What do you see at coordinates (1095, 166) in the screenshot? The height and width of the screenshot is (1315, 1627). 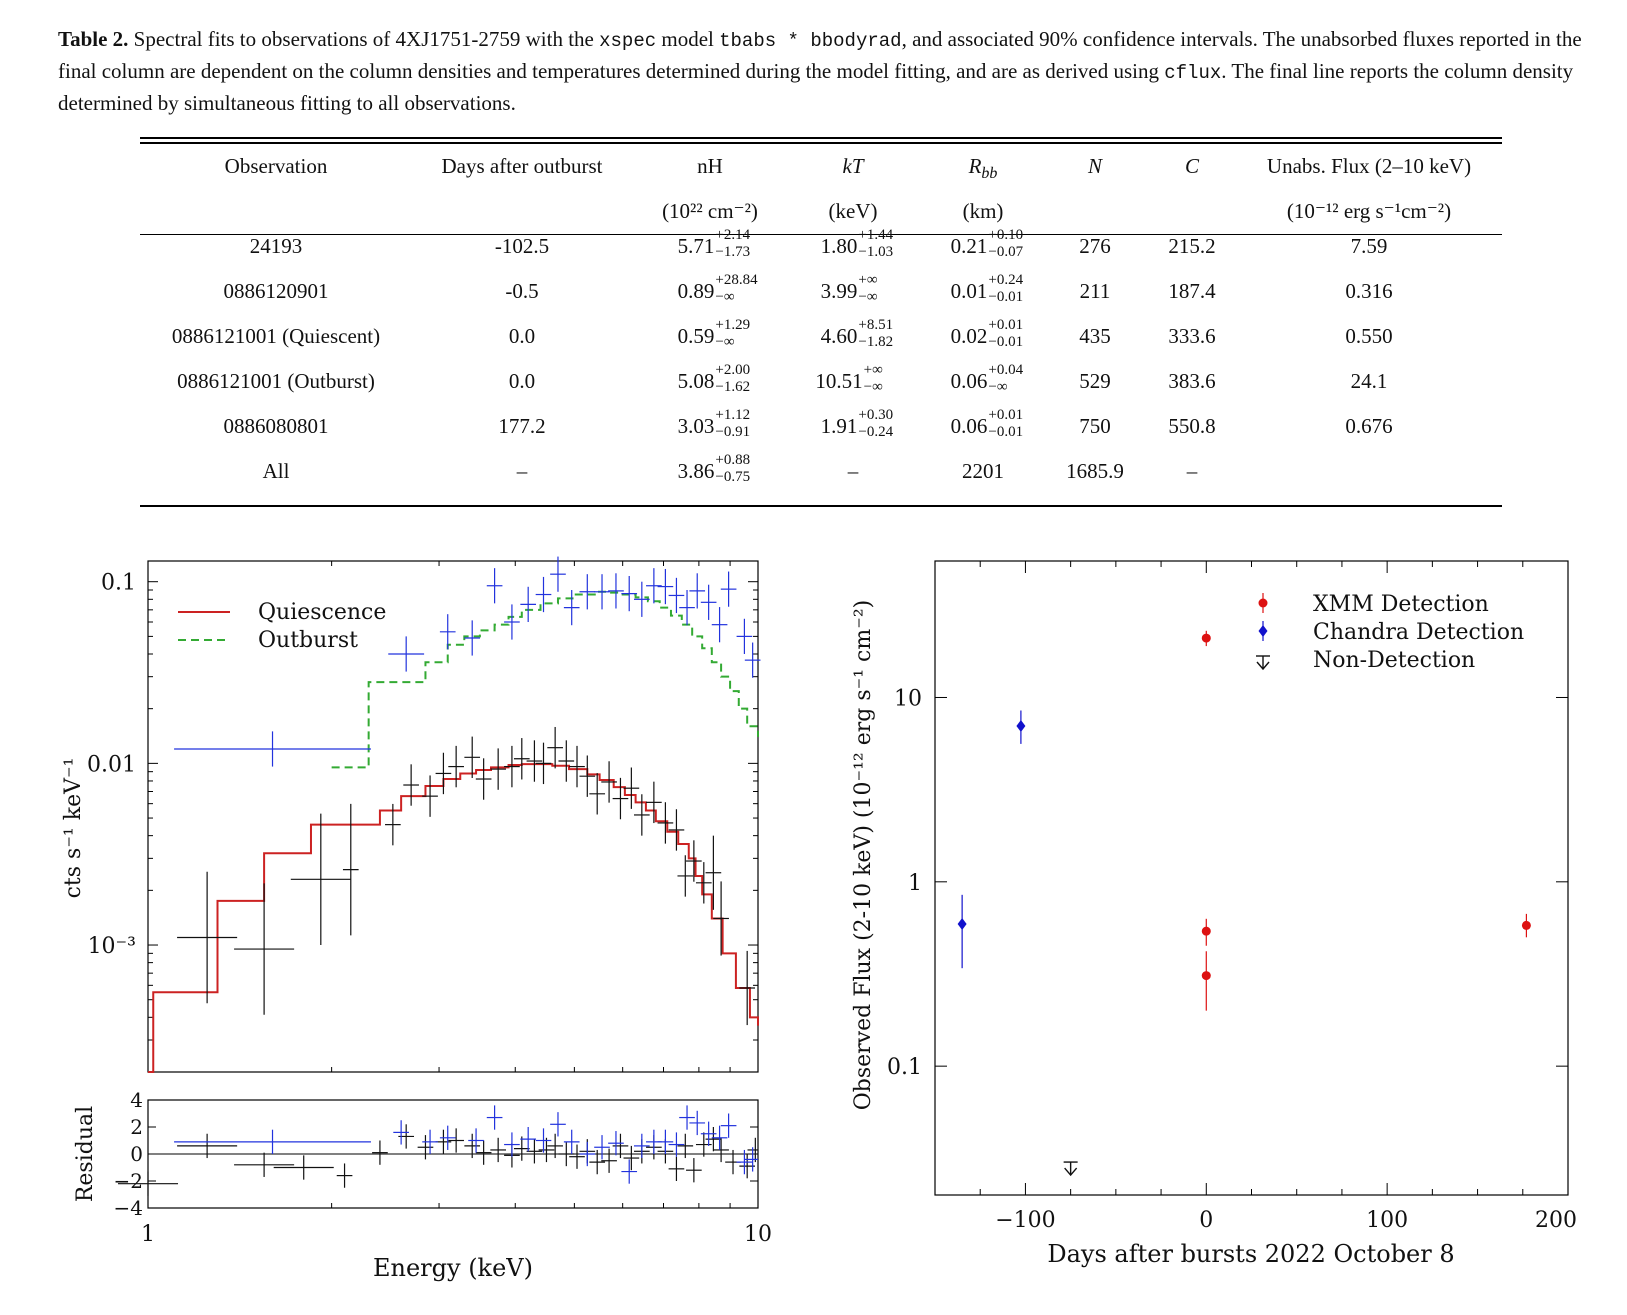 I see `column-header: N` at bounding box center [1095, 166].